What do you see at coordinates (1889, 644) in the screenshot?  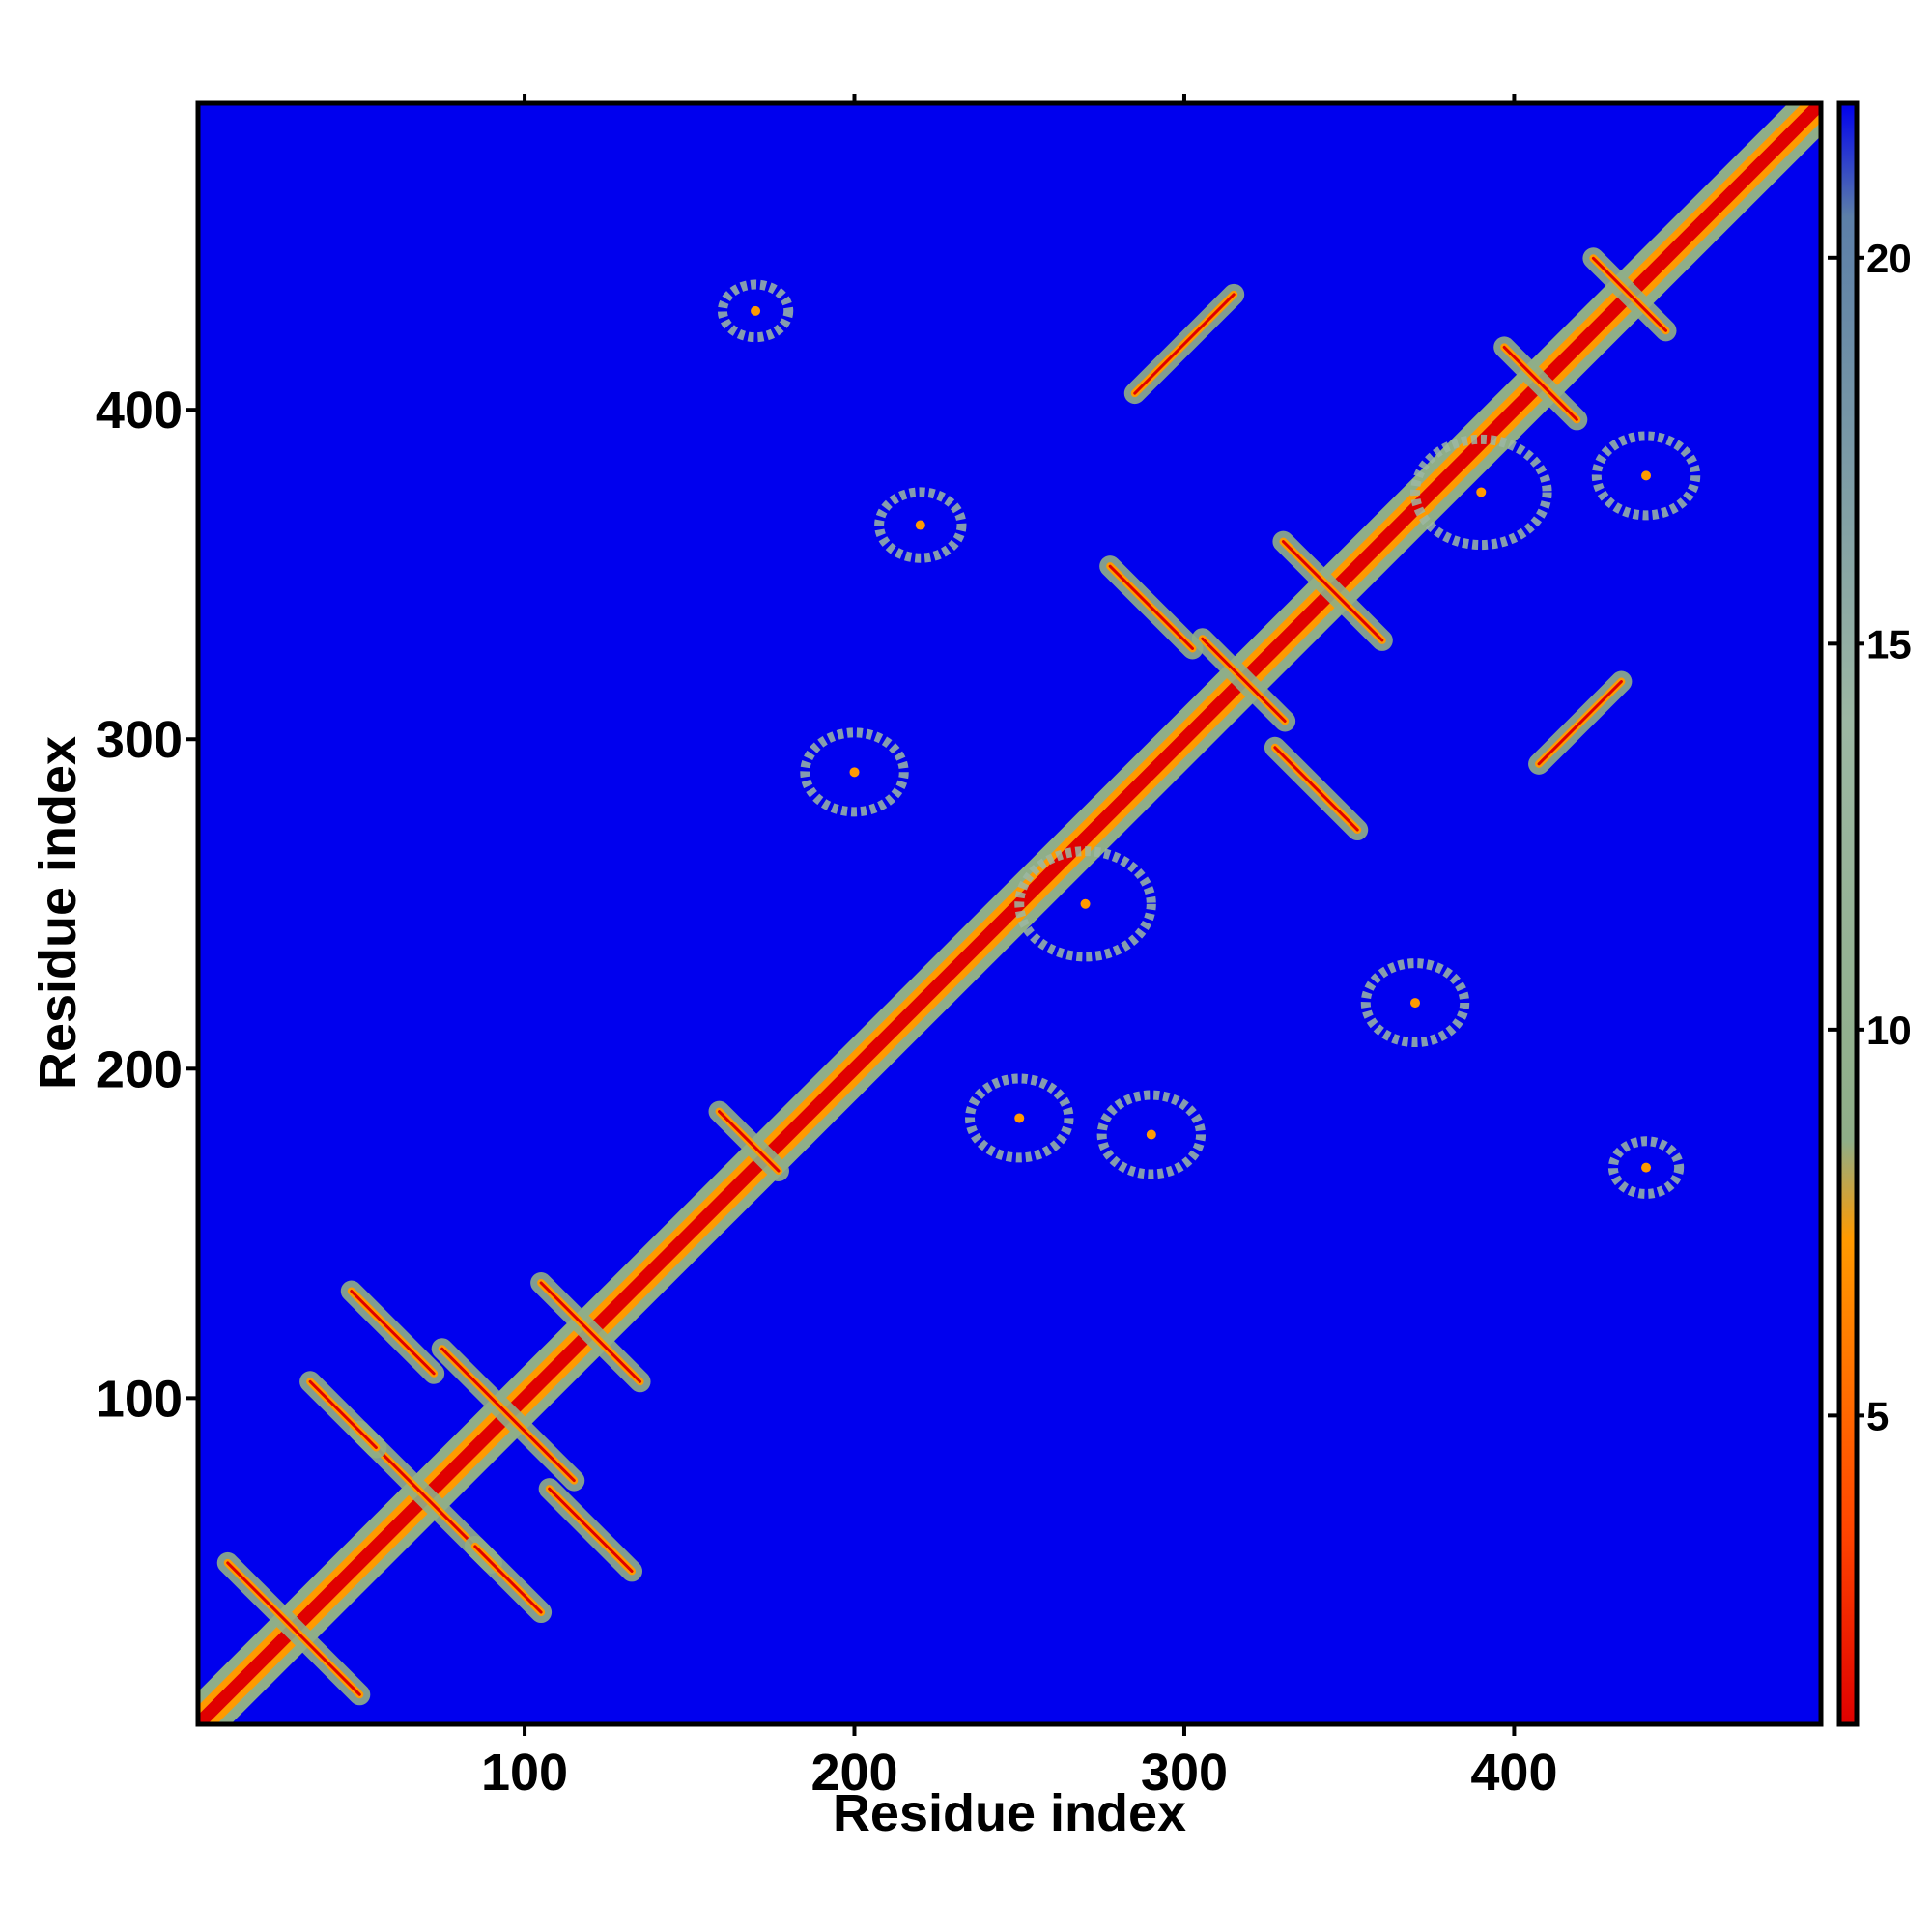 I see `colorbar-tick-label: 15` at bounding box center [1889, 644].